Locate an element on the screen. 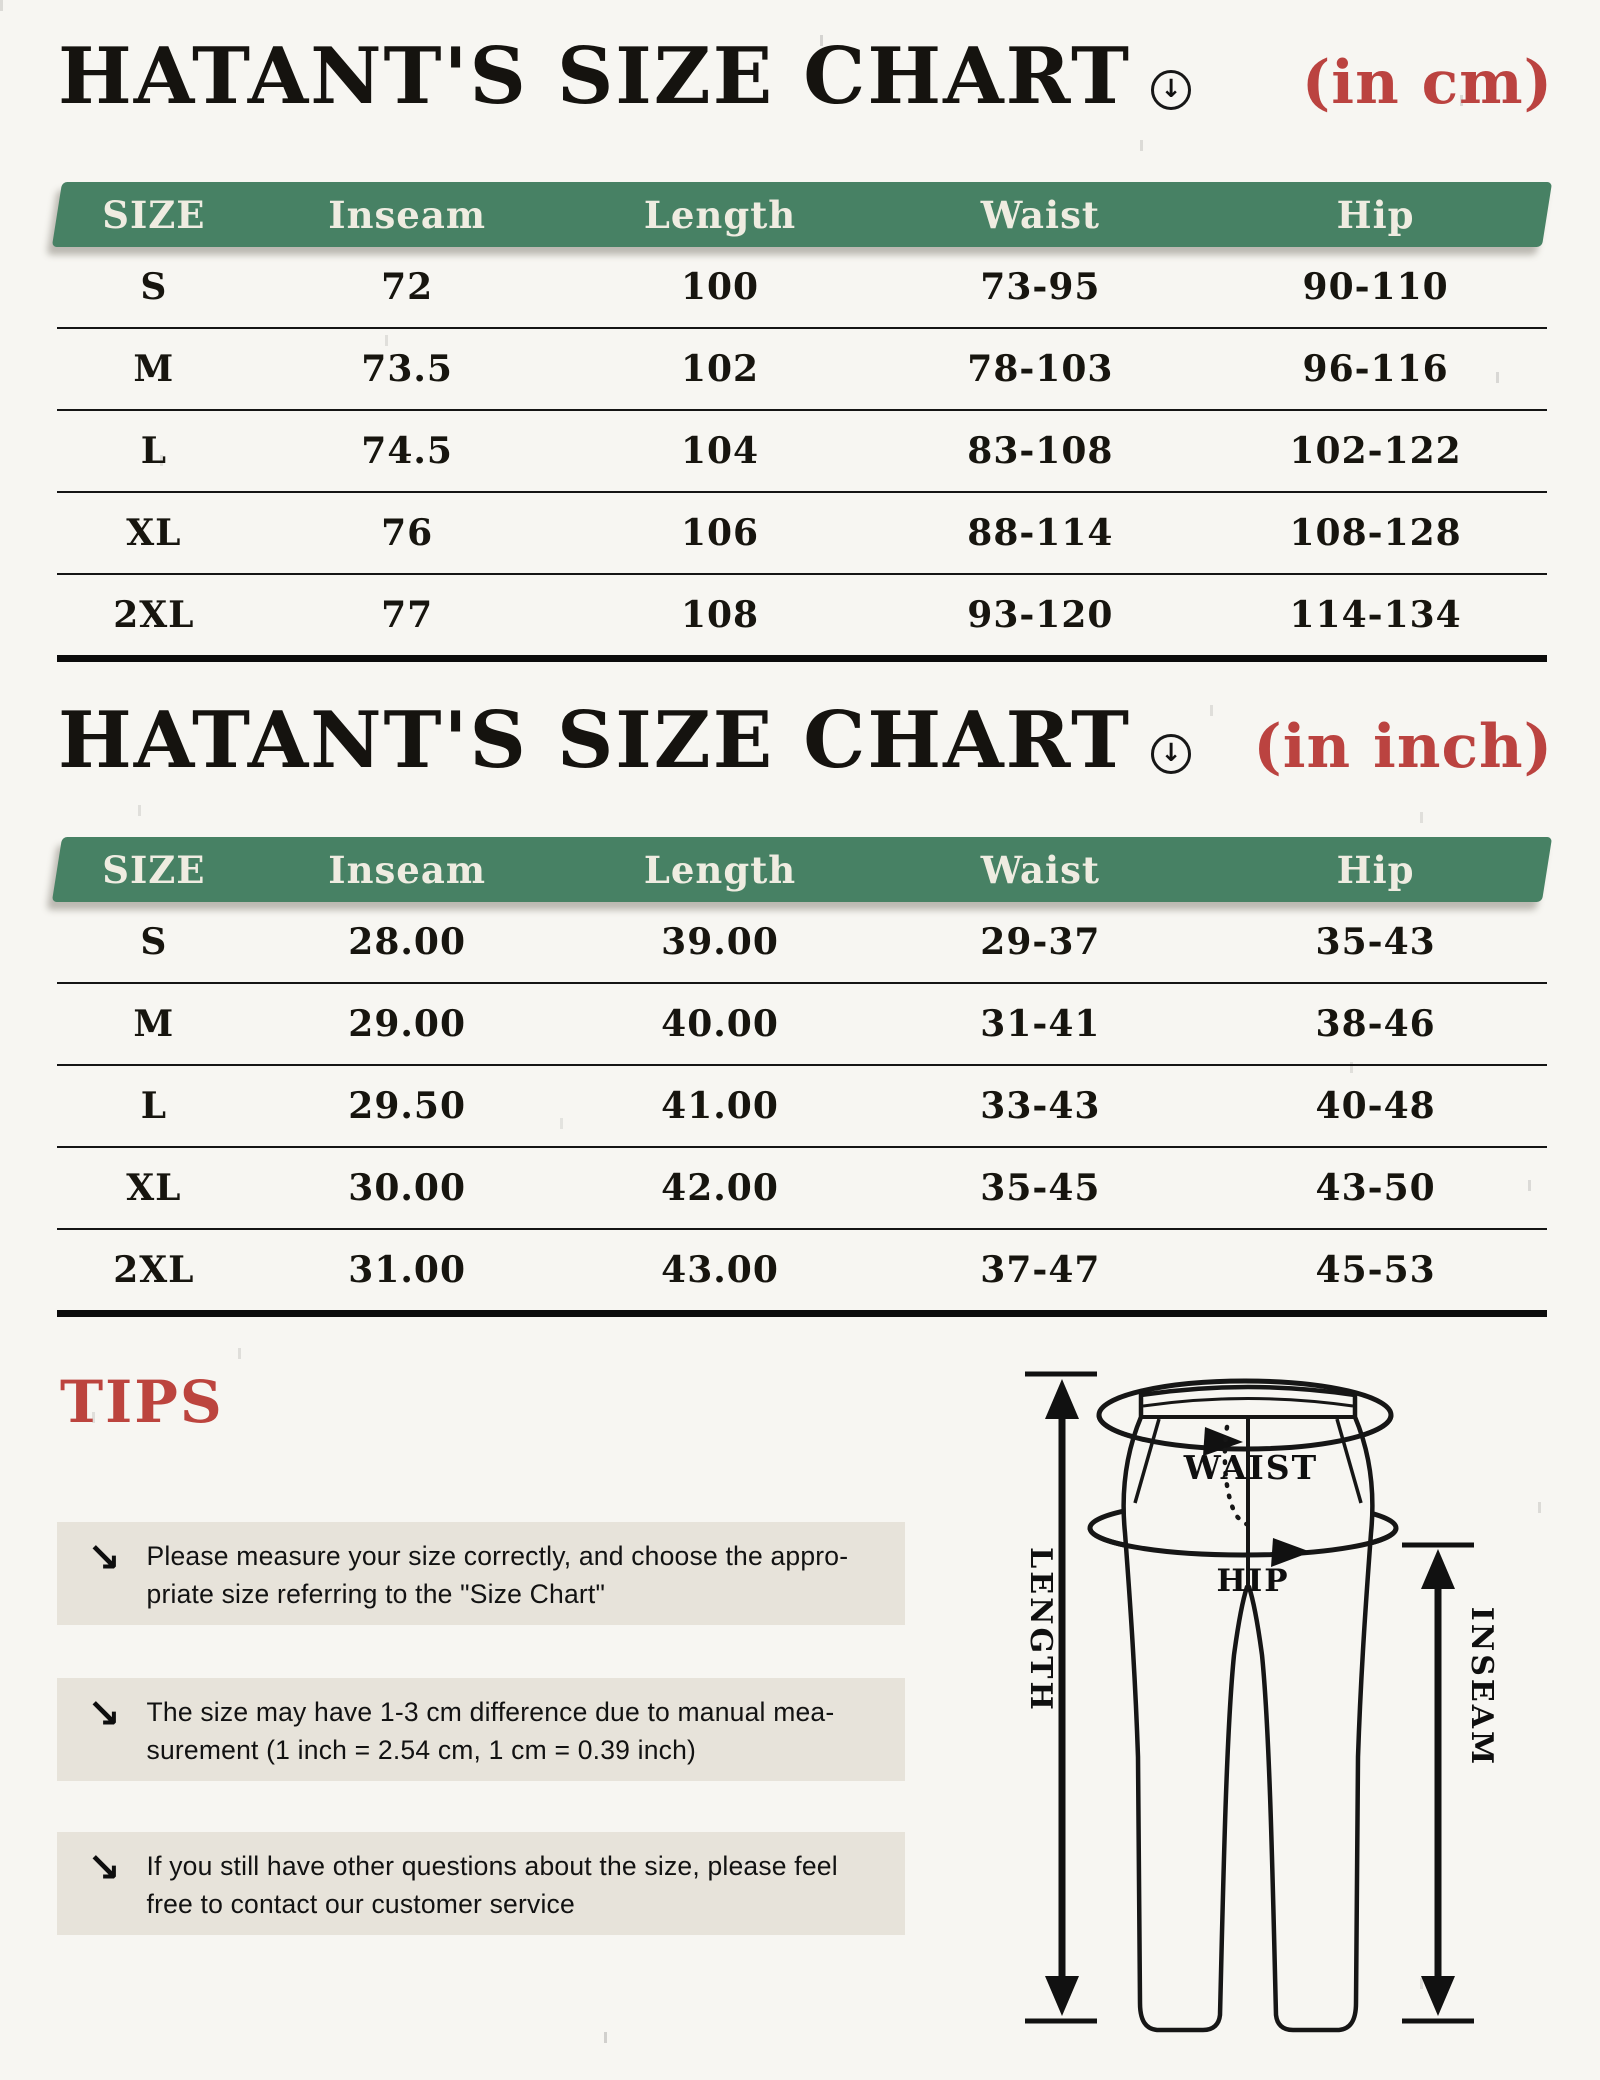 The height and width of the screenshot is (2080, 1600). inseam-label: INSEAM is located at coordinates (1481, 1687).